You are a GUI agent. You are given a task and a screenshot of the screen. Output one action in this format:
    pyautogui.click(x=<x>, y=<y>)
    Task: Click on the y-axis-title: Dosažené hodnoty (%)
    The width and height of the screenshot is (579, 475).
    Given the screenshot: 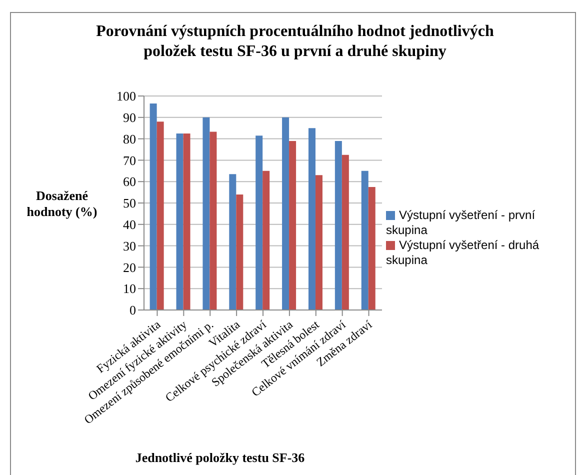 What is the action you would take?
    pyautogui.click(x=62, y=204)
    